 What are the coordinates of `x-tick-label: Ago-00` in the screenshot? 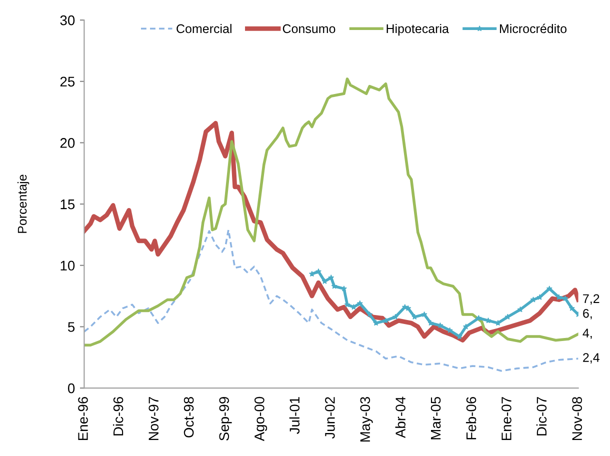 It's located at (261, 419).